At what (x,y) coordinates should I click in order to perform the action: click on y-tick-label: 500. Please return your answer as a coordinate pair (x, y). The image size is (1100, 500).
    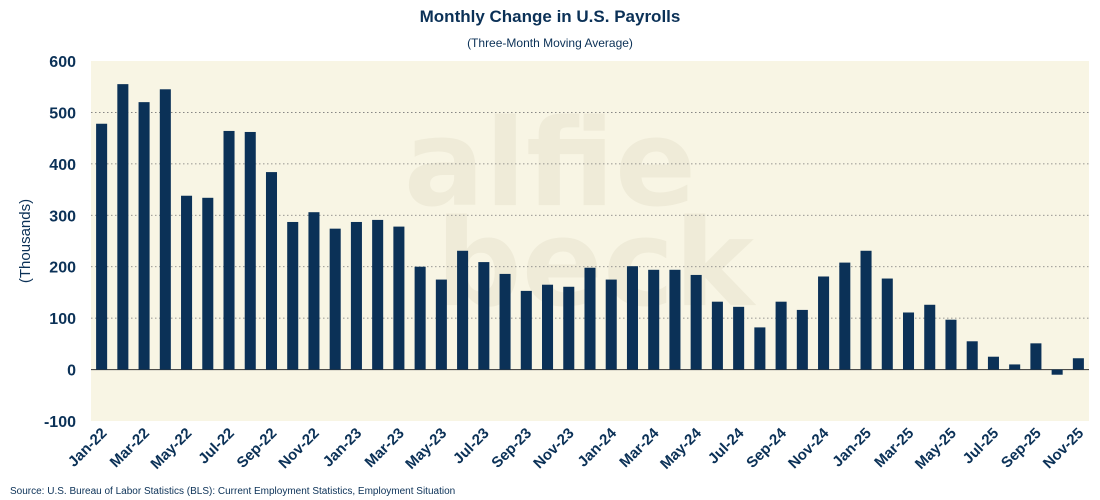
    Looking at the image, I should click on (62, 113).